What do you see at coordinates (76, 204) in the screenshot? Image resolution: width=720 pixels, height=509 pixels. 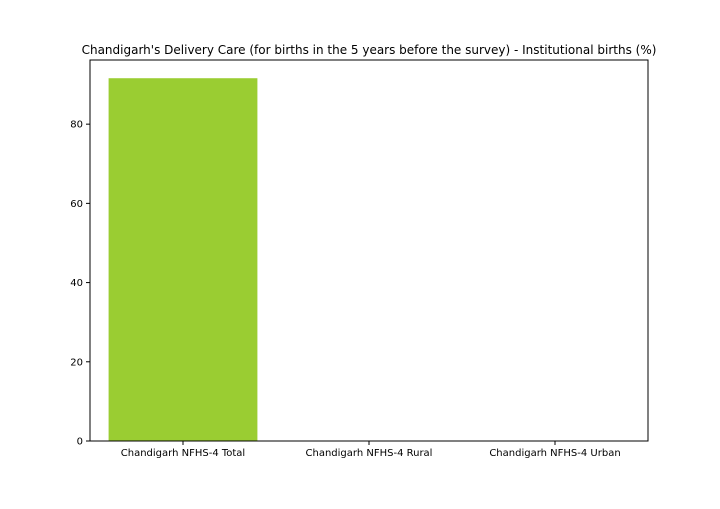 I see `y-tick-label: 60` at bounding box center [76, 204].